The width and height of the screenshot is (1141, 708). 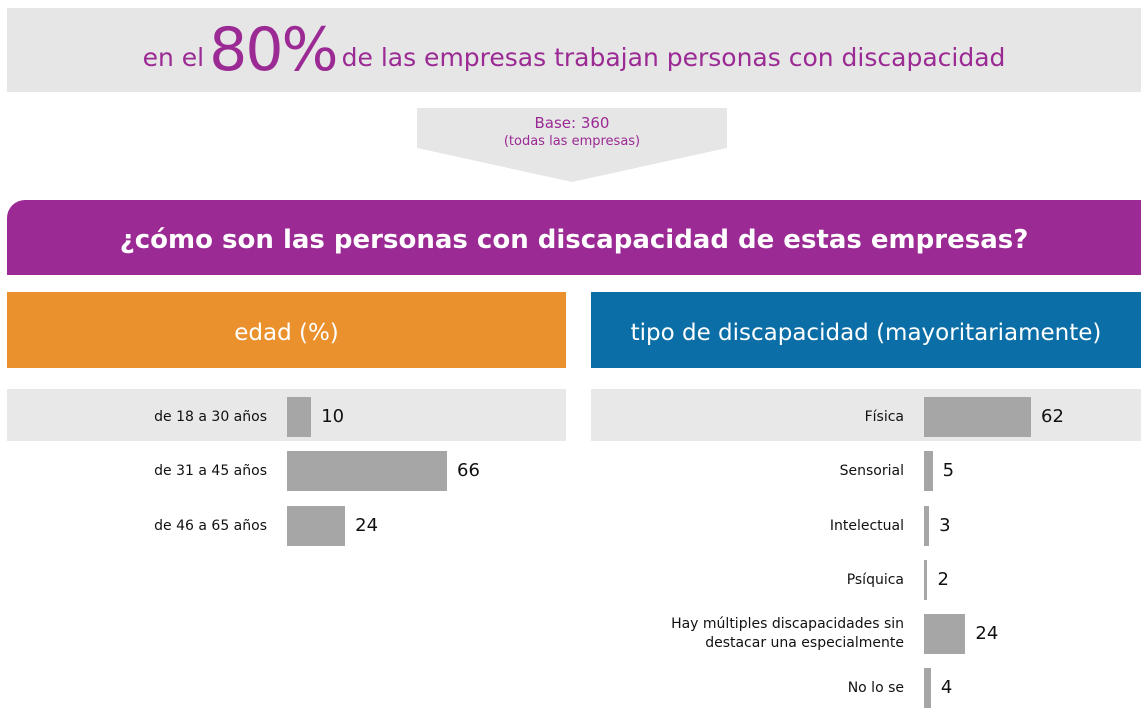 What do you see at coordinates (871, 470) in the screenshot?
I see `category-label: Sensorial` at bounding box center [871, 470].